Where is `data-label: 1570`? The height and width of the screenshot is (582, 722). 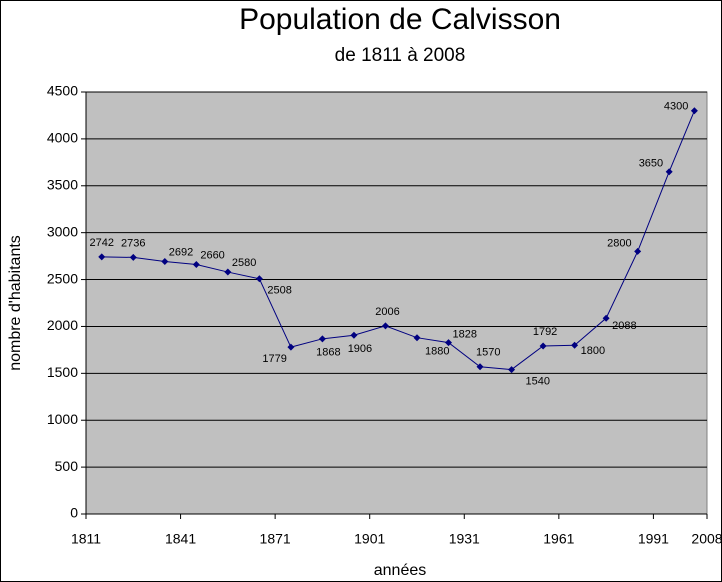
data-label: 1570 is located at coordinates (488, 353).